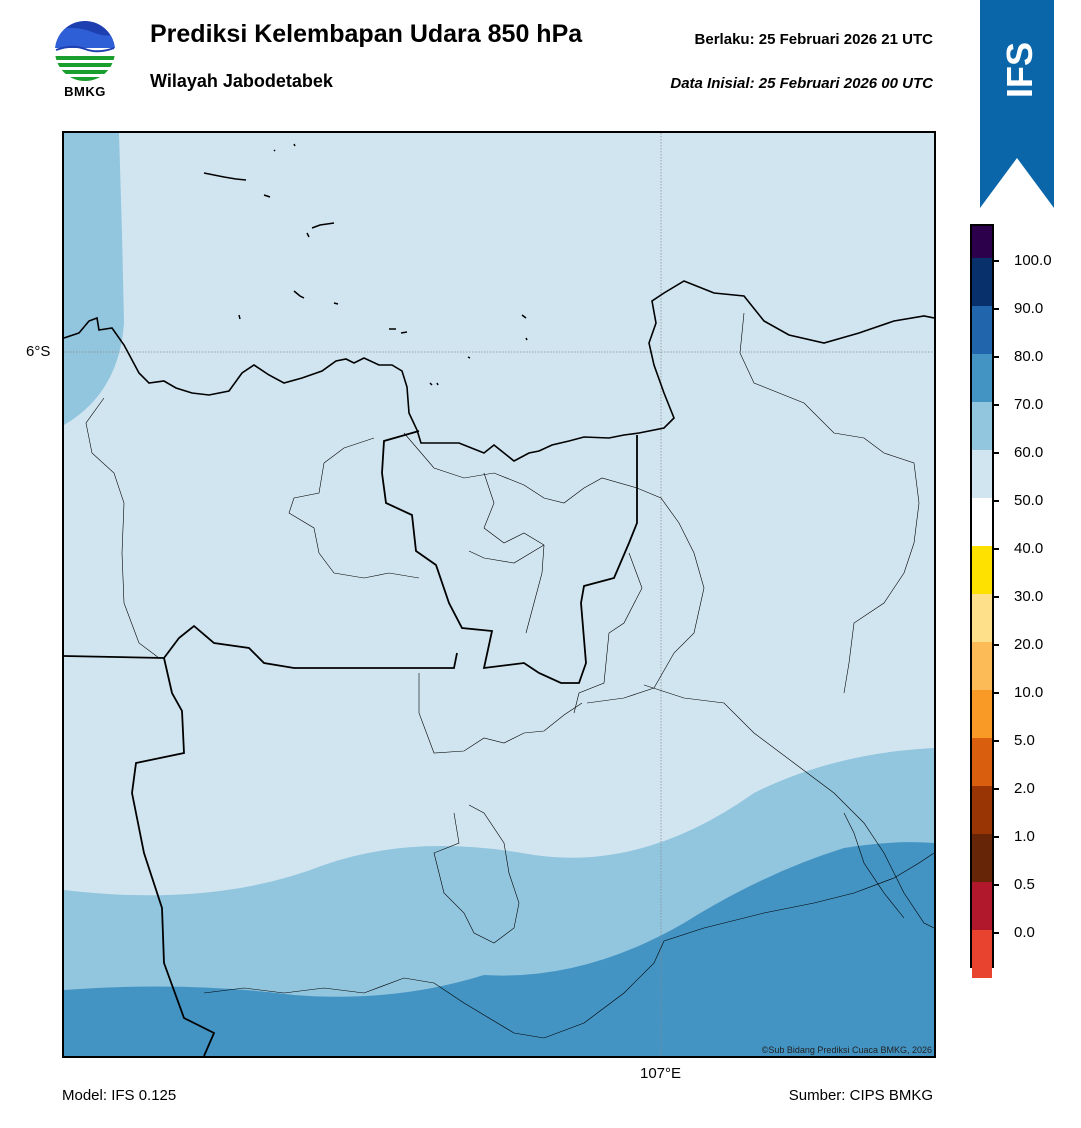 The height and width of the screenshot is (1128, 1081). I want to click on colorbar, so click(982, 601).